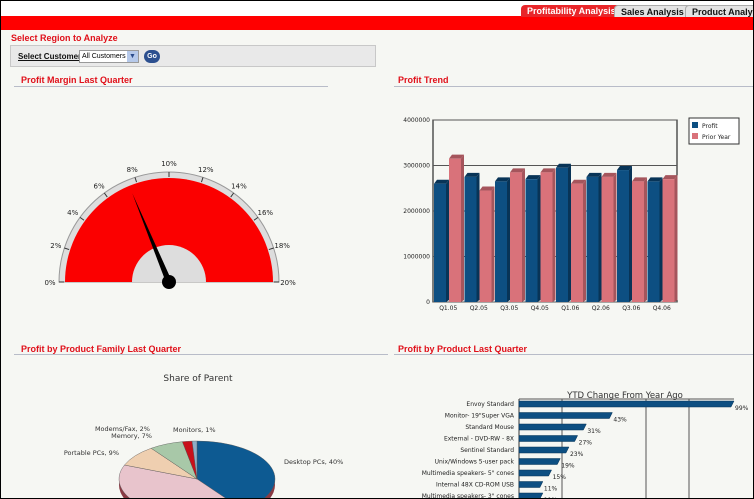  Describe the element at coordinates (662, 308) in the screenshot. I see `x-tick-label: Q4.06` at that location.